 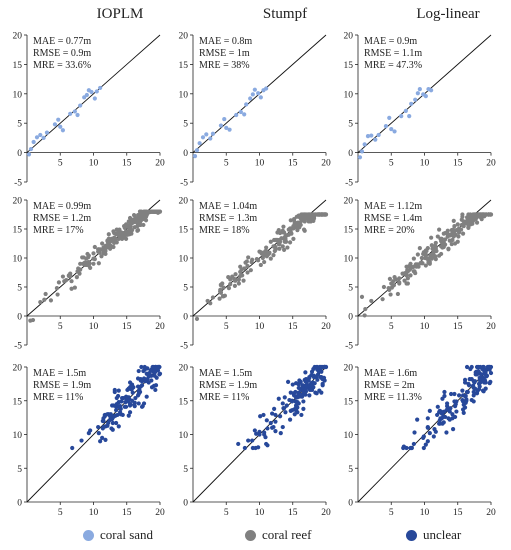 What do you see at coordinates (18, 260) in the screenshot?
I see `y-tick-label: 10` at bounding box center [18, 260].